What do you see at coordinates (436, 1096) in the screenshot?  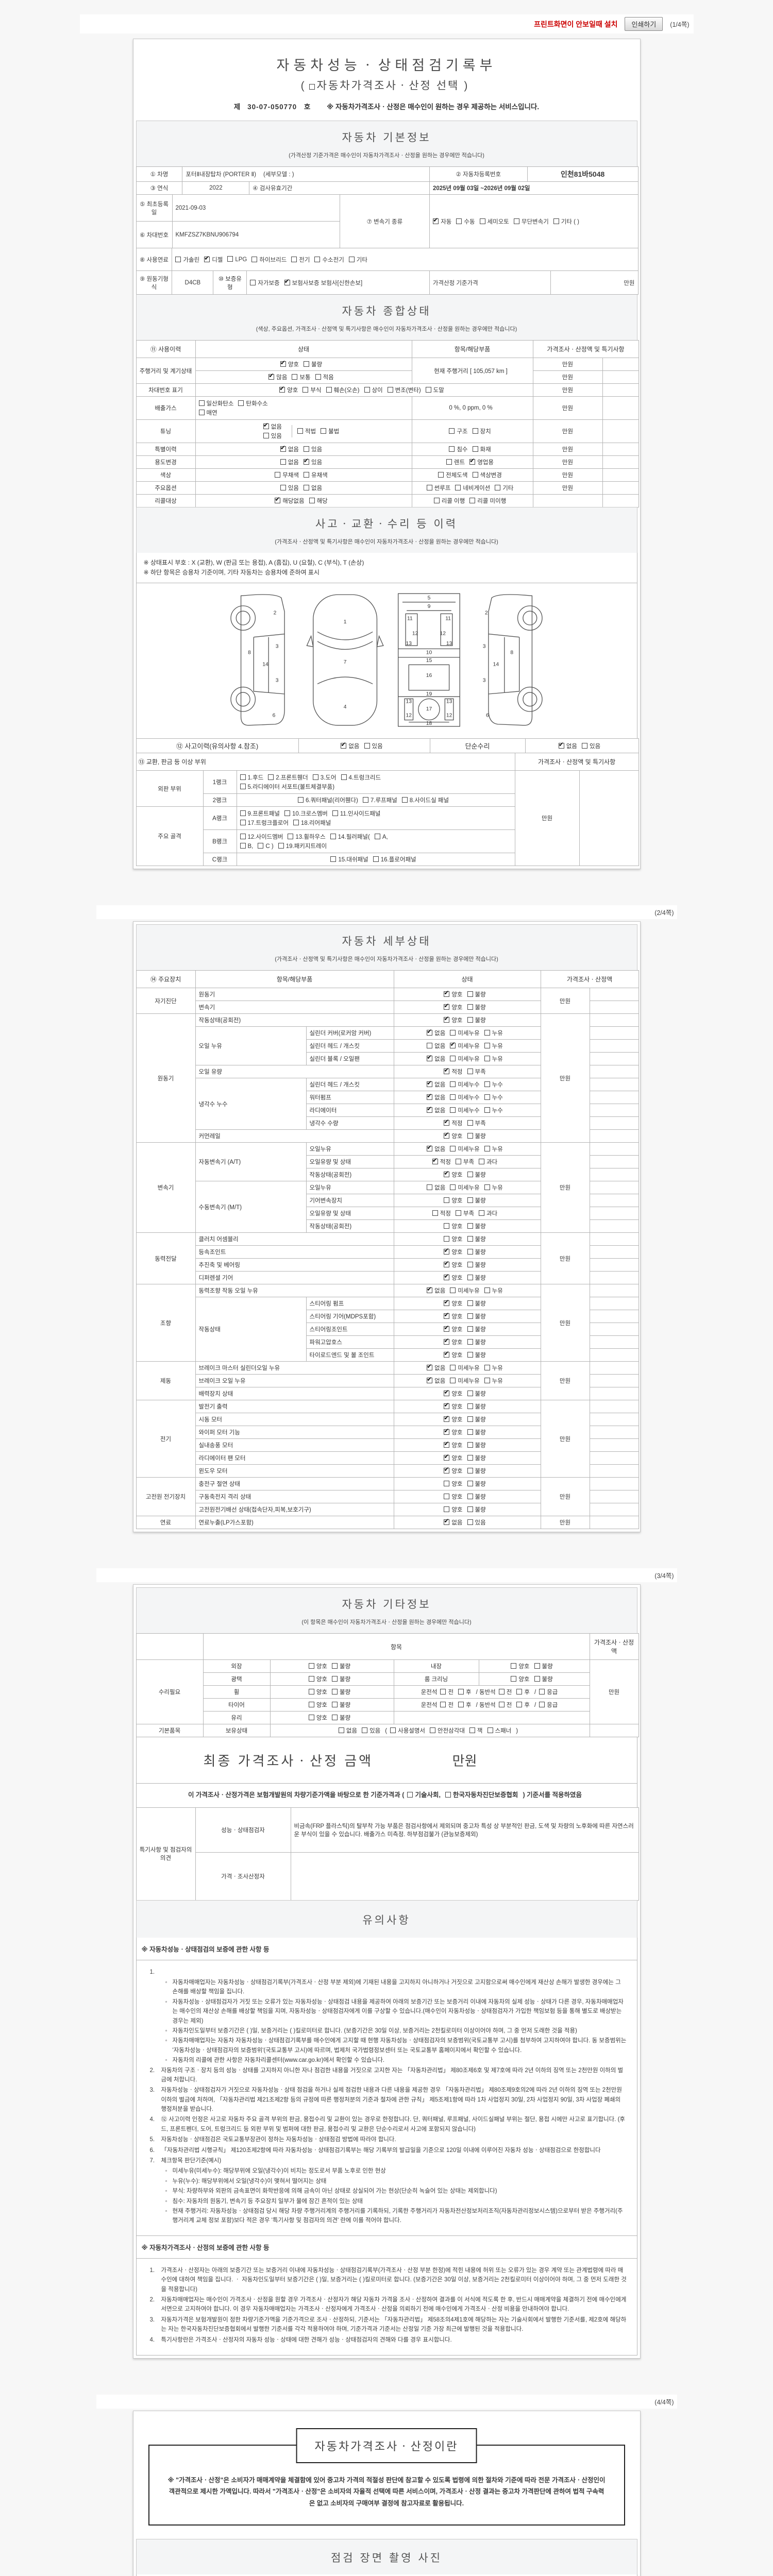 I see `checkbox-option: 없음` at bounding box center [436, 1096].